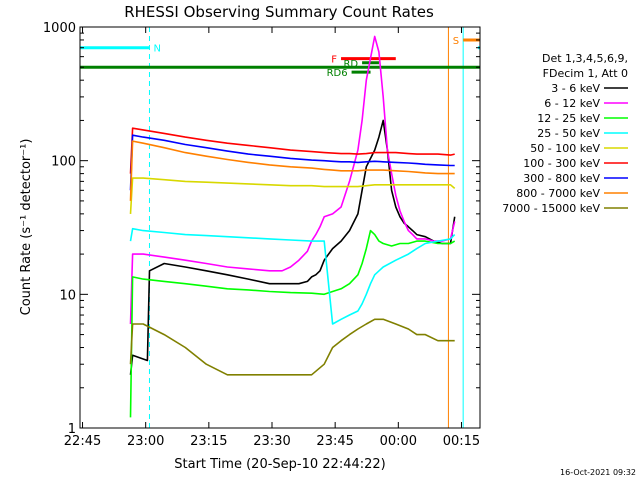 The height and width of the screenshot is (480, 640). What do you see at coordinates (156, 49) in the screenshot?
I see `flag-label-0: N` at bounding box center [156, 49].